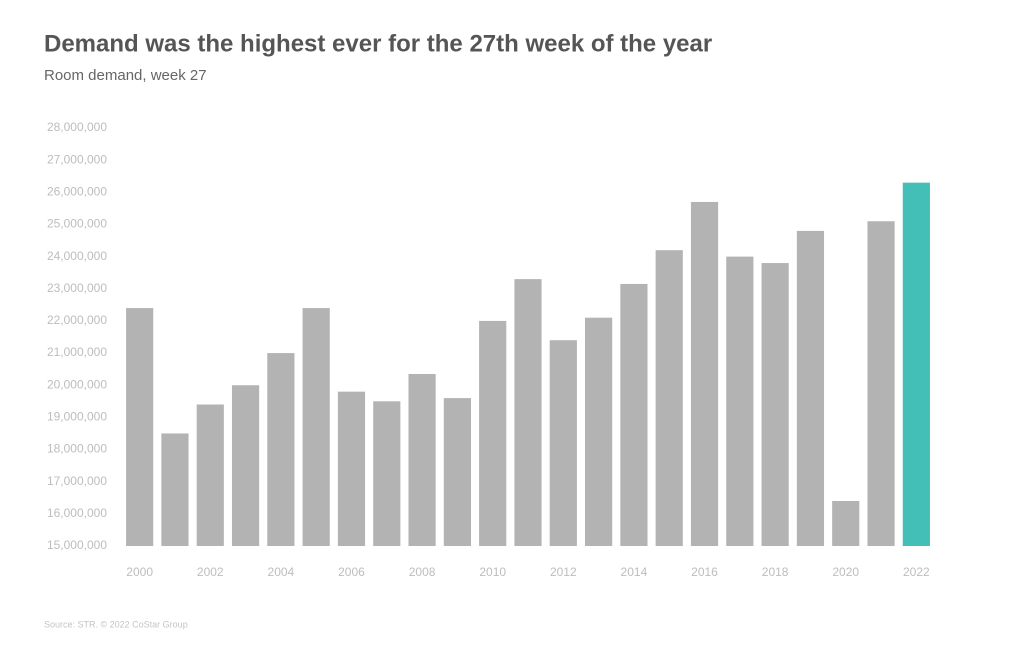 The width and height of the screenshot is (1024, 668). Describe the element at coordinates (422, 572) in the screenshot. I see `x-tick-label: 2008` at that location.